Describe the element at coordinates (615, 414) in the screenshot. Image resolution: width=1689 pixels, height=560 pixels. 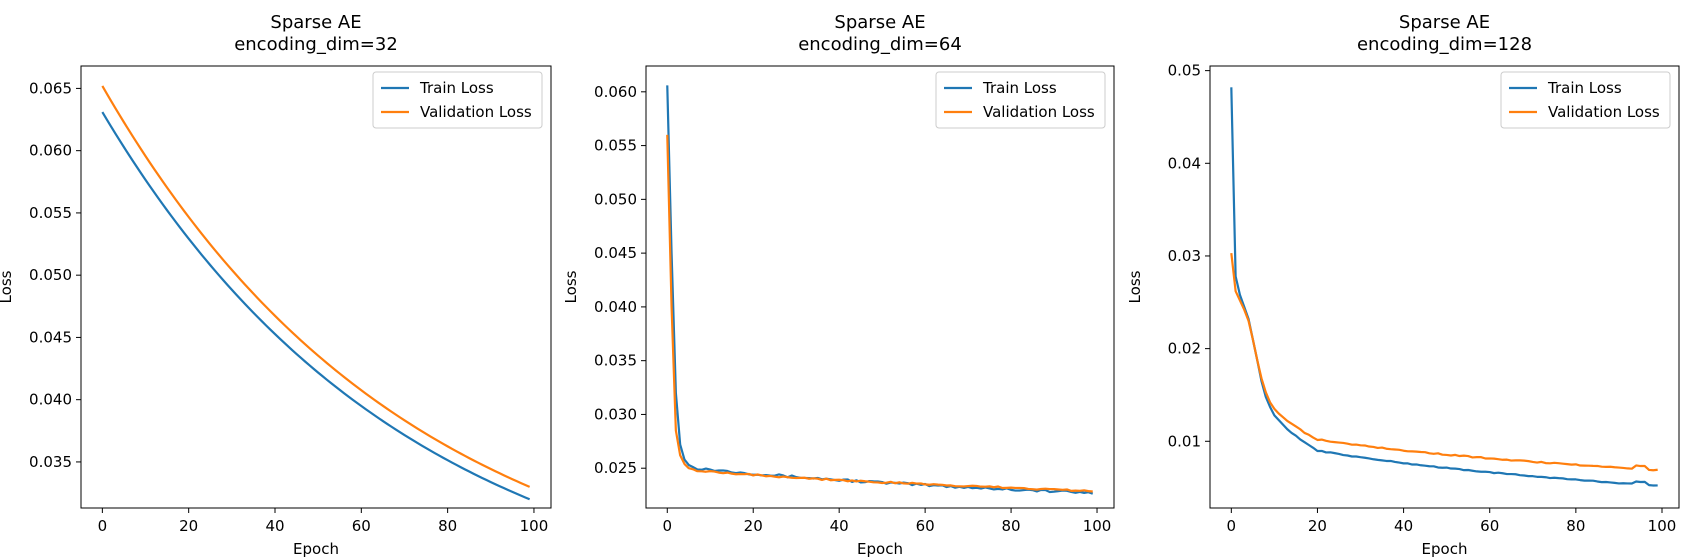
I see `y-tick-label: 0.030` at that location.